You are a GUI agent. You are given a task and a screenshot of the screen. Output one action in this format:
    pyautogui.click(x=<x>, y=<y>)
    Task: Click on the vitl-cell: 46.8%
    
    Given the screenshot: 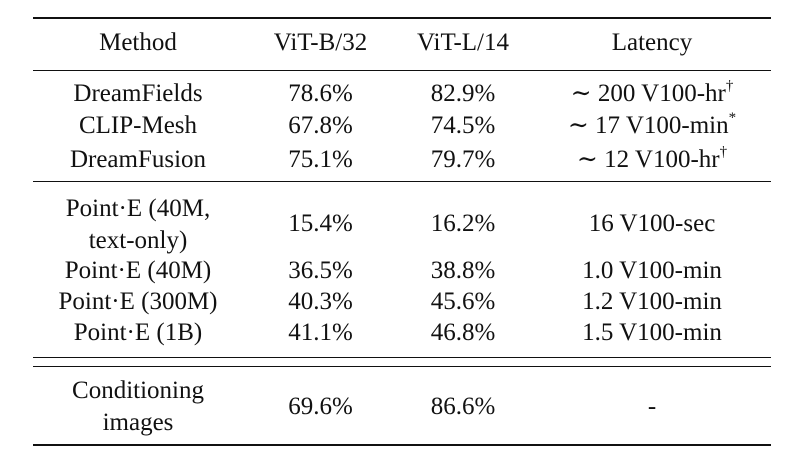 What is the action you would take?
    pyautogui.click(x=463, y=332)
    